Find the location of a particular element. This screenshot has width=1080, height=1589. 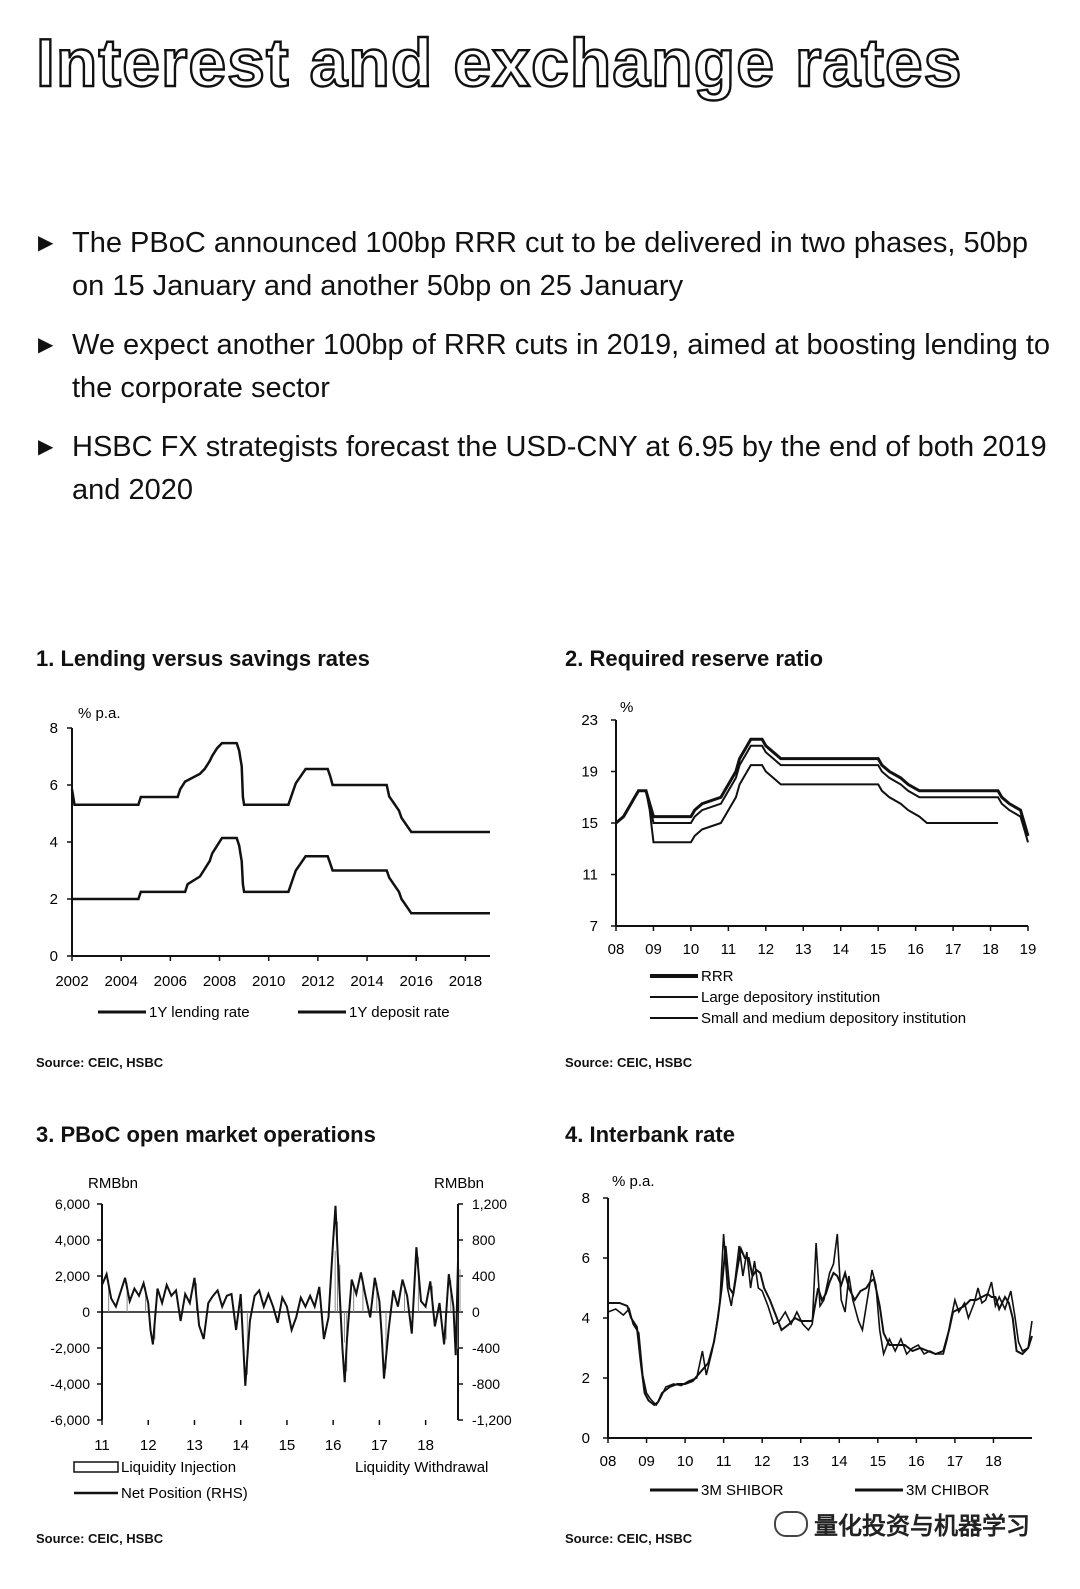

y-axis-label: RMBbn is located at coordinates (113, 1183).